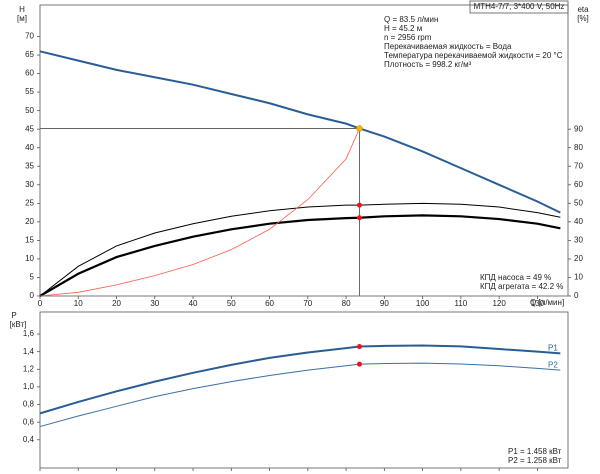  I want to click on y-tick-label: 0,8, so click(29, 404).